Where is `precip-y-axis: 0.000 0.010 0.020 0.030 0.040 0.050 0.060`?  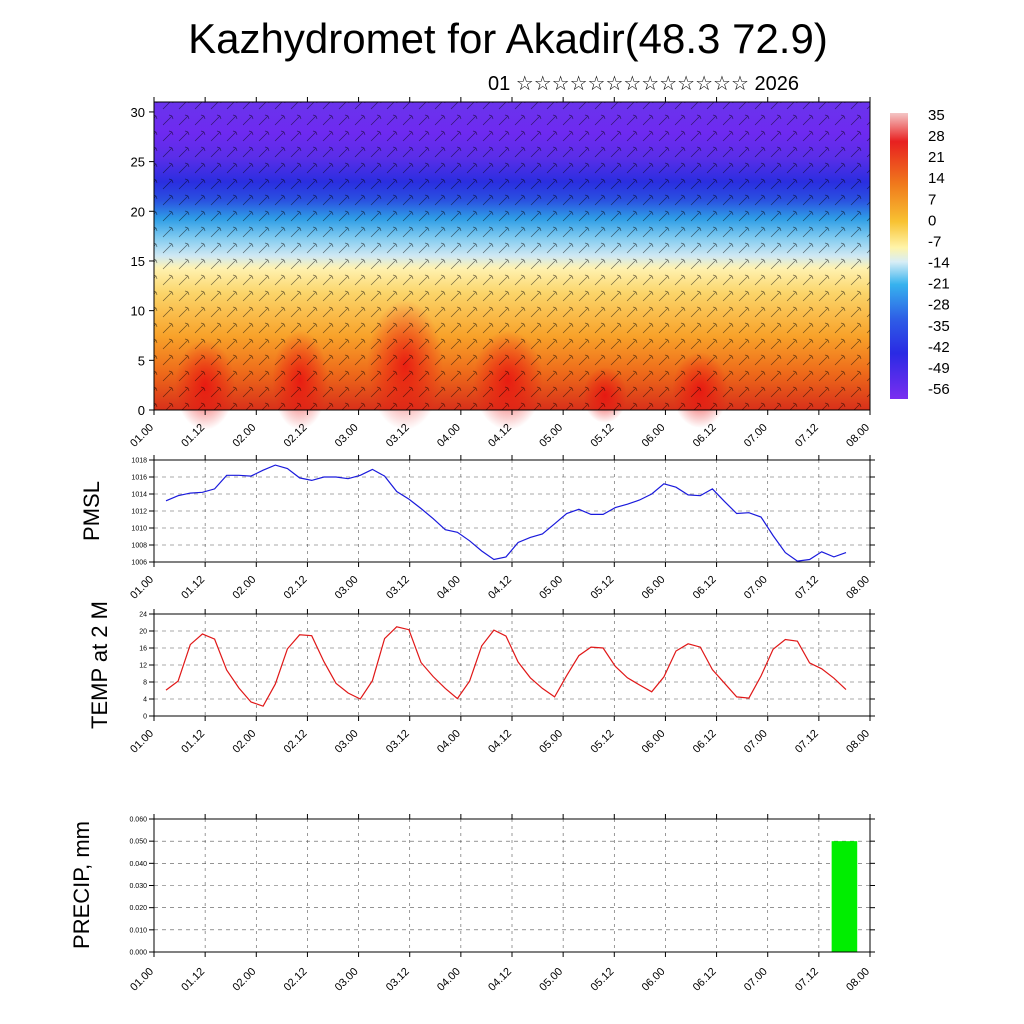
precip-y-axis: 0.000 0.010 0.020 0.030 0.040 0.050 0.060 is located at coordinates (502, 886).